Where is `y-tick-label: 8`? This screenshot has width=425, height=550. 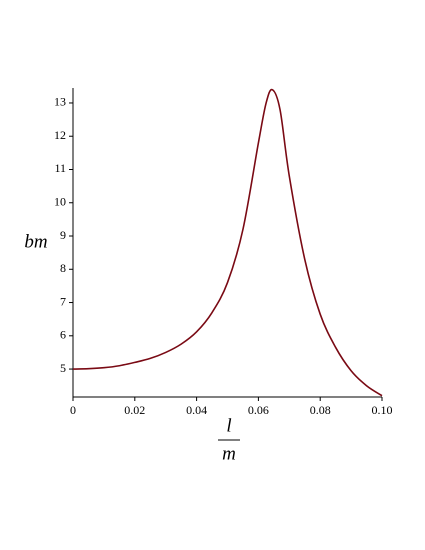
y-tick-label: 8 is located at coordinates (63, 268).